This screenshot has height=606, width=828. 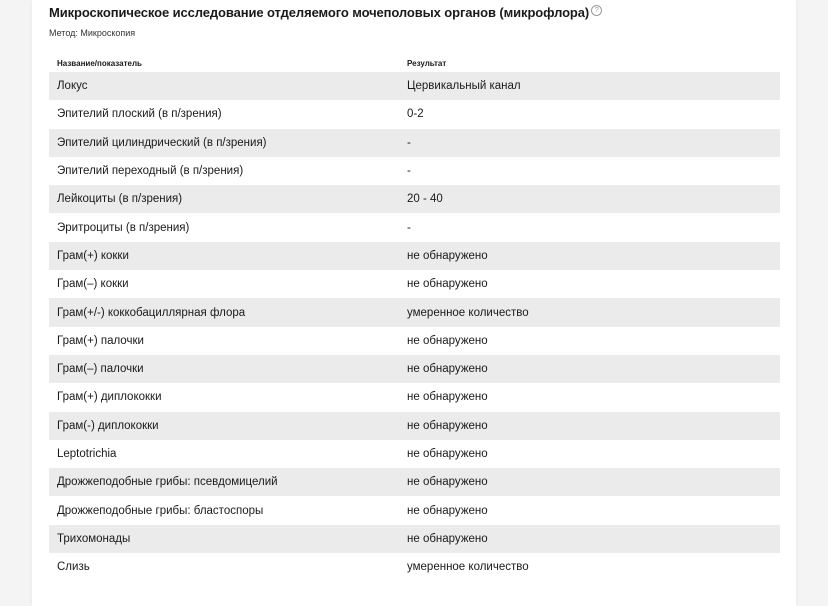 What do you see at coordinates (100, 369) in the screenshot?
I see `row-name: Грам(–) палочки` at bounding box center [100, 369].